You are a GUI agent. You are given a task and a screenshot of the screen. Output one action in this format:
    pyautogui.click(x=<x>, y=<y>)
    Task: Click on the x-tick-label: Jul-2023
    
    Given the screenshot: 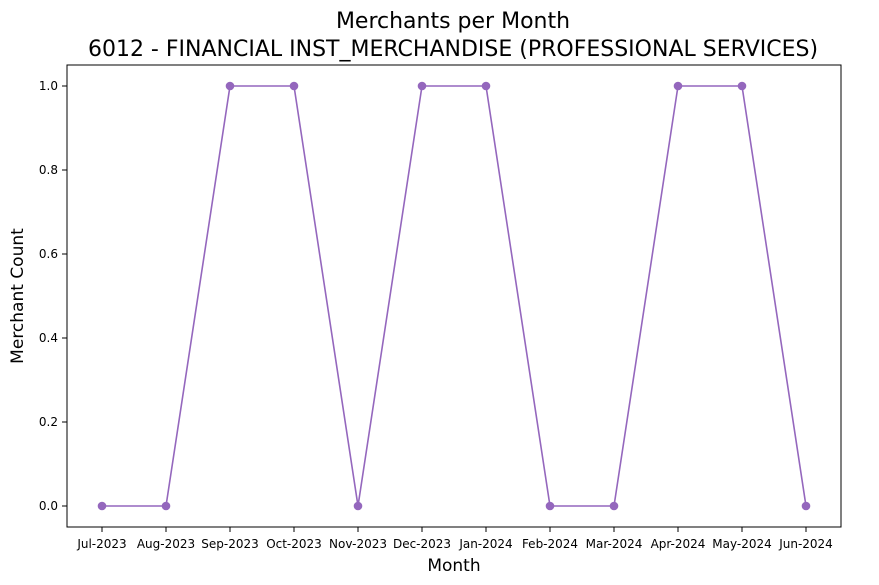 What is the action you would take?
    pyautogui.click(x=101, y=544)
    